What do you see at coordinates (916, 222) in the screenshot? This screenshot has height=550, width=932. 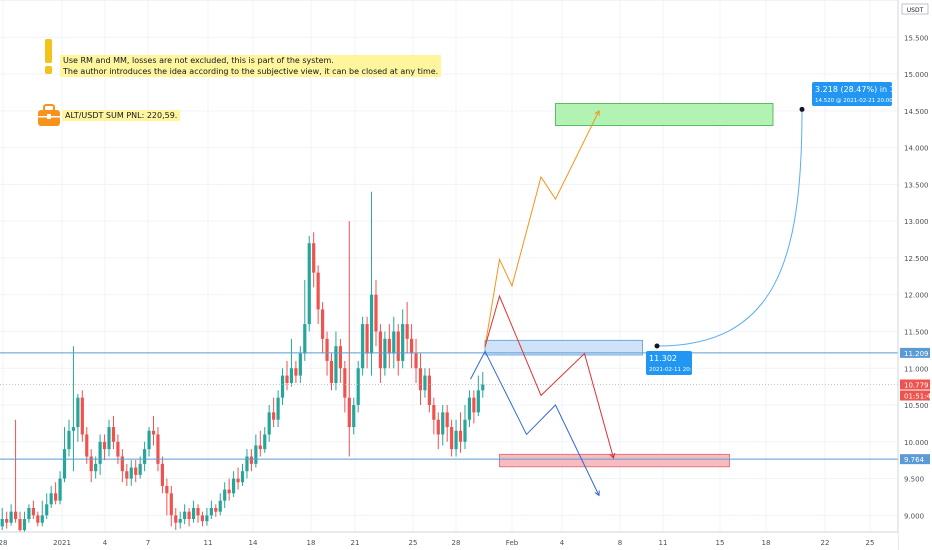 I see `price-tick-label: 13.000` at bounding box center [916, 222].